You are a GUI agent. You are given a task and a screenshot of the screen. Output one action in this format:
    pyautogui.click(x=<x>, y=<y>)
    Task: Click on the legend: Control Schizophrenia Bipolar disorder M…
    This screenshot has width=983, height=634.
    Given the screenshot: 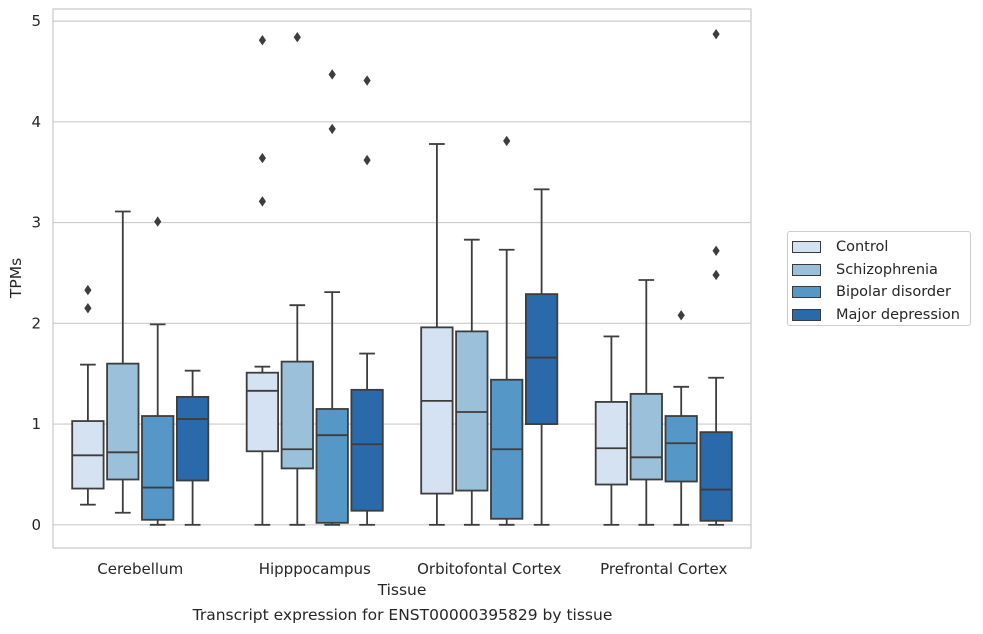 What is the action you would take?
    pyautogui.click(x=879, y=278)
    